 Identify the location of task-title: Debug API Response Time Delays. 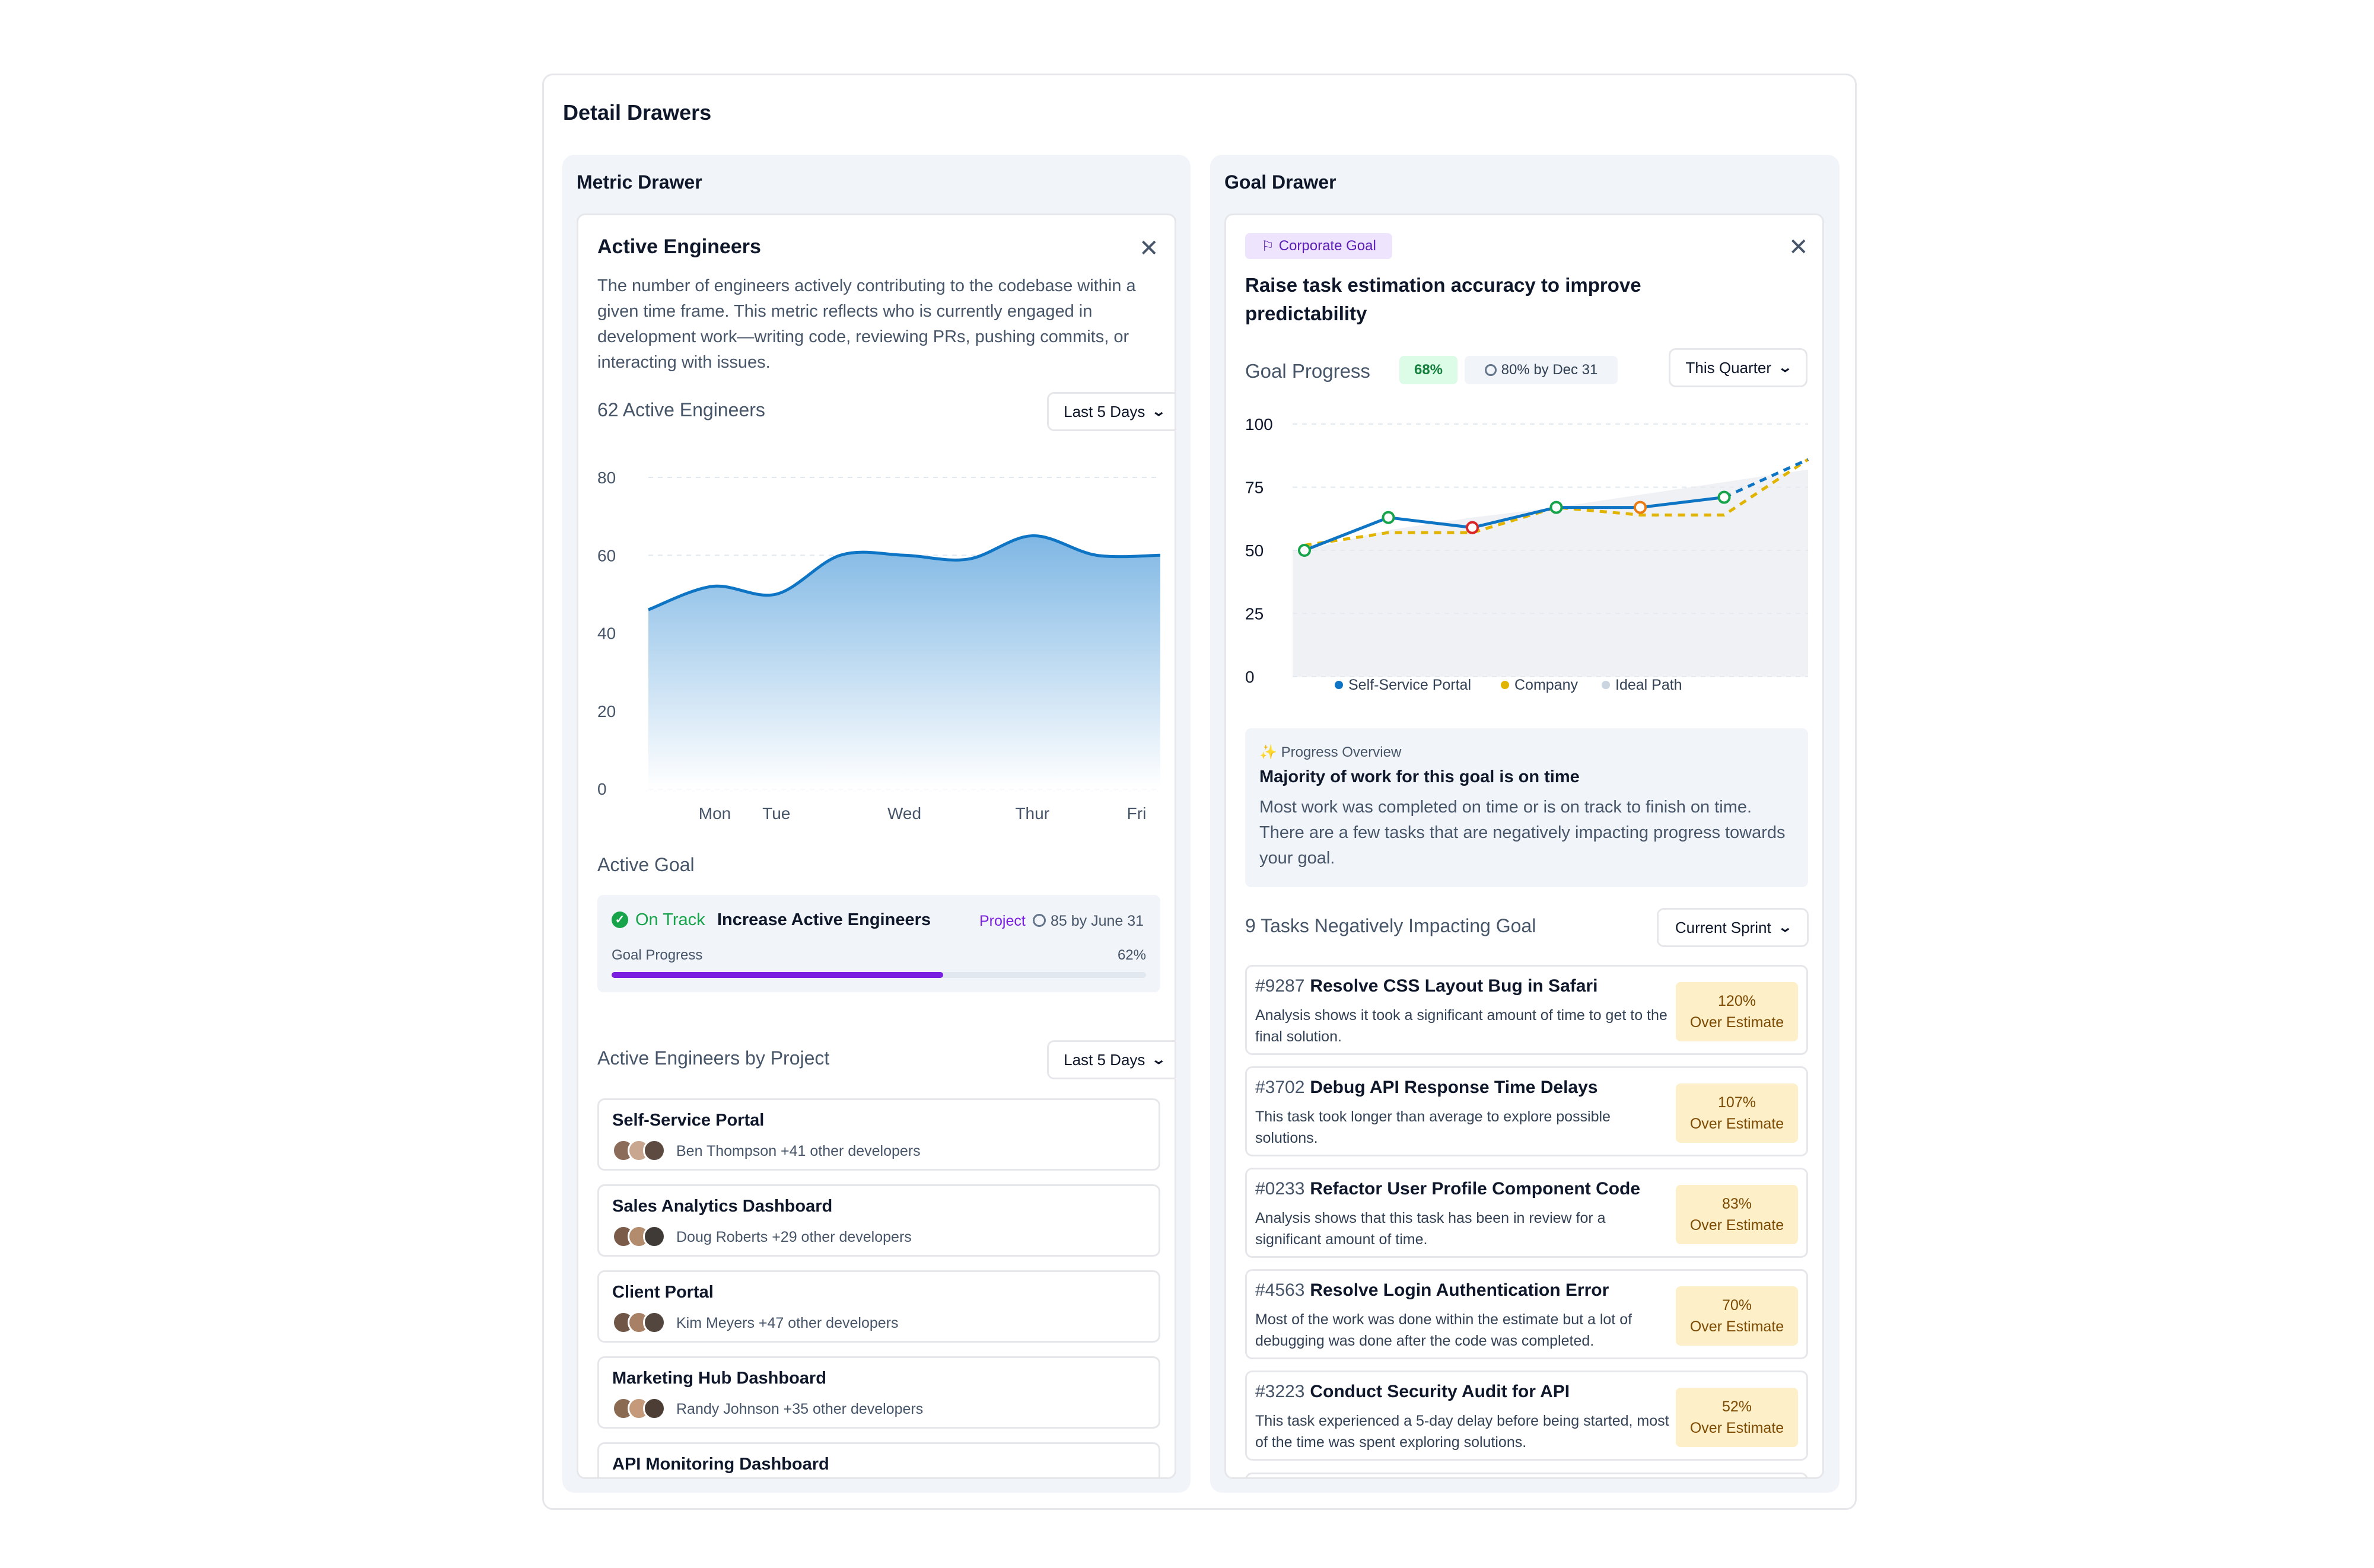
(1454, 1087).